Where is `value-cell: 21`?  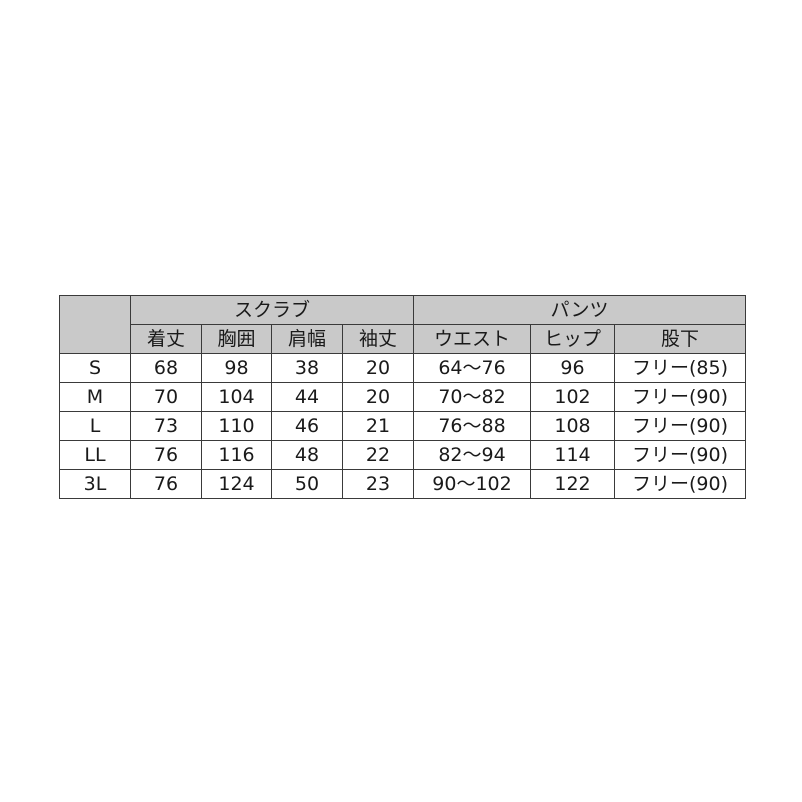 value-cell: 21 is located at coordinates (378, 426).